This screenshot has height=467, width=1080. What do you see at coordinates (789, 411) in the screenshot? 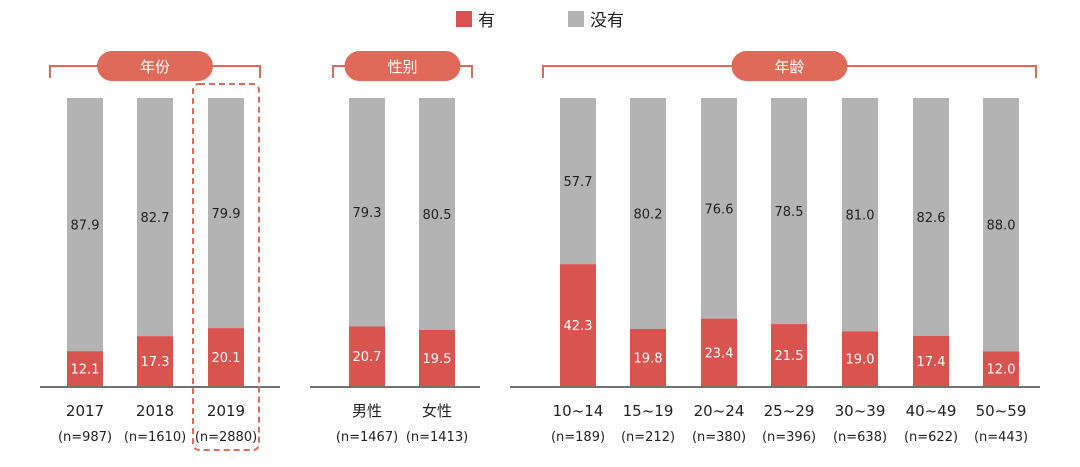
I see `category-label: 25~29` at bounding box center [789, 411].